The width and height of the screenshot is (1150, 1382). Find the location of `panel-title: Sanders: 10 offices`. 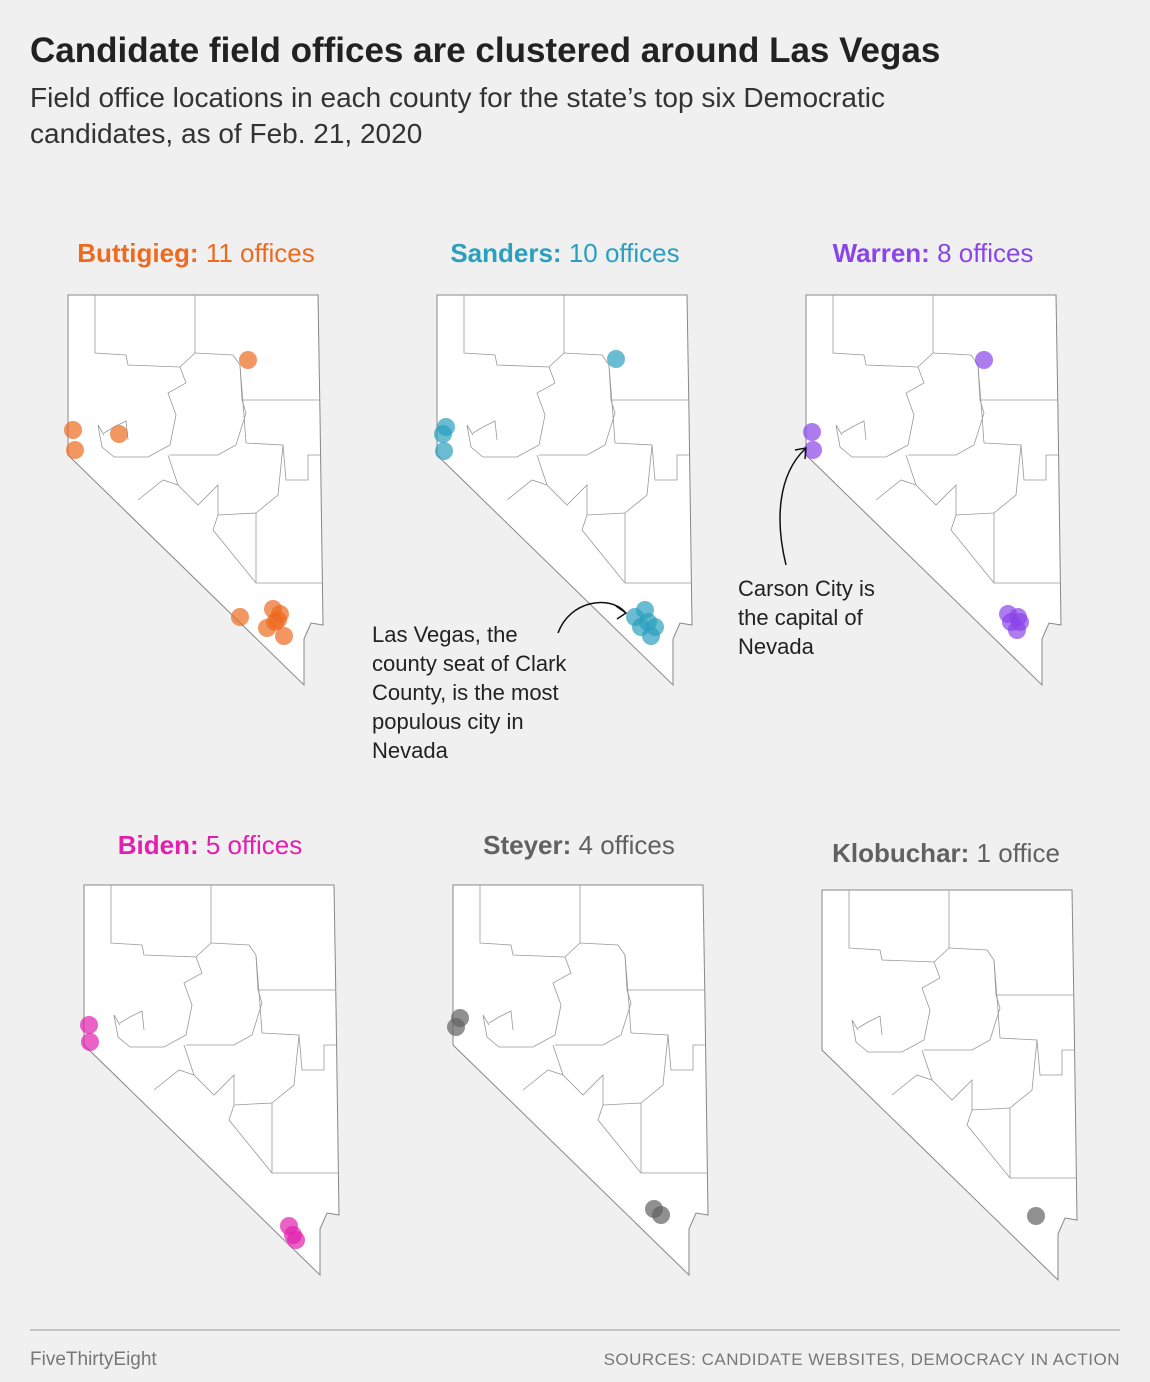

panel-title: Sanders: 10 offices is located at coordinates (564, 253).